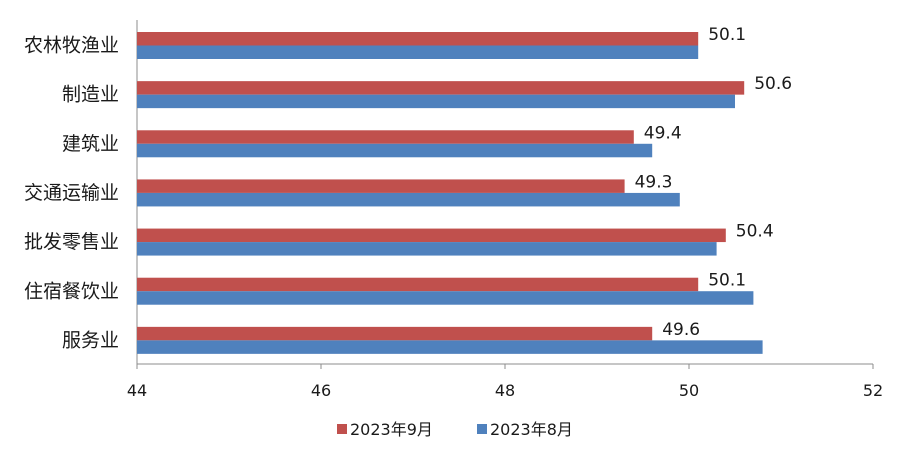  What do you see at coordinates (755, 232) in the screenshot?
I see `data-label: 50.4` at bounding box center [755, 232].